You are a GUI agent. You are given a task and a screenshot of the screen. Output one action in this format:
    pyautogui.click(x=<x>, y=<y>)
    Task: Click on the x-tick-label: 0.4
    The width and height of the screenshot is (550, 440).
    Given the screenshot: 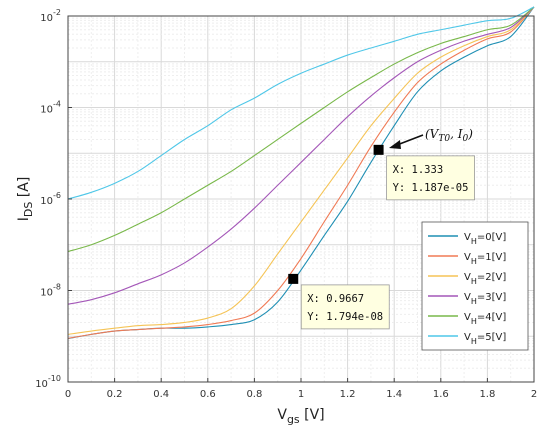 What is the action you would take?
    pyautogui.click(x=161, y=394)
    